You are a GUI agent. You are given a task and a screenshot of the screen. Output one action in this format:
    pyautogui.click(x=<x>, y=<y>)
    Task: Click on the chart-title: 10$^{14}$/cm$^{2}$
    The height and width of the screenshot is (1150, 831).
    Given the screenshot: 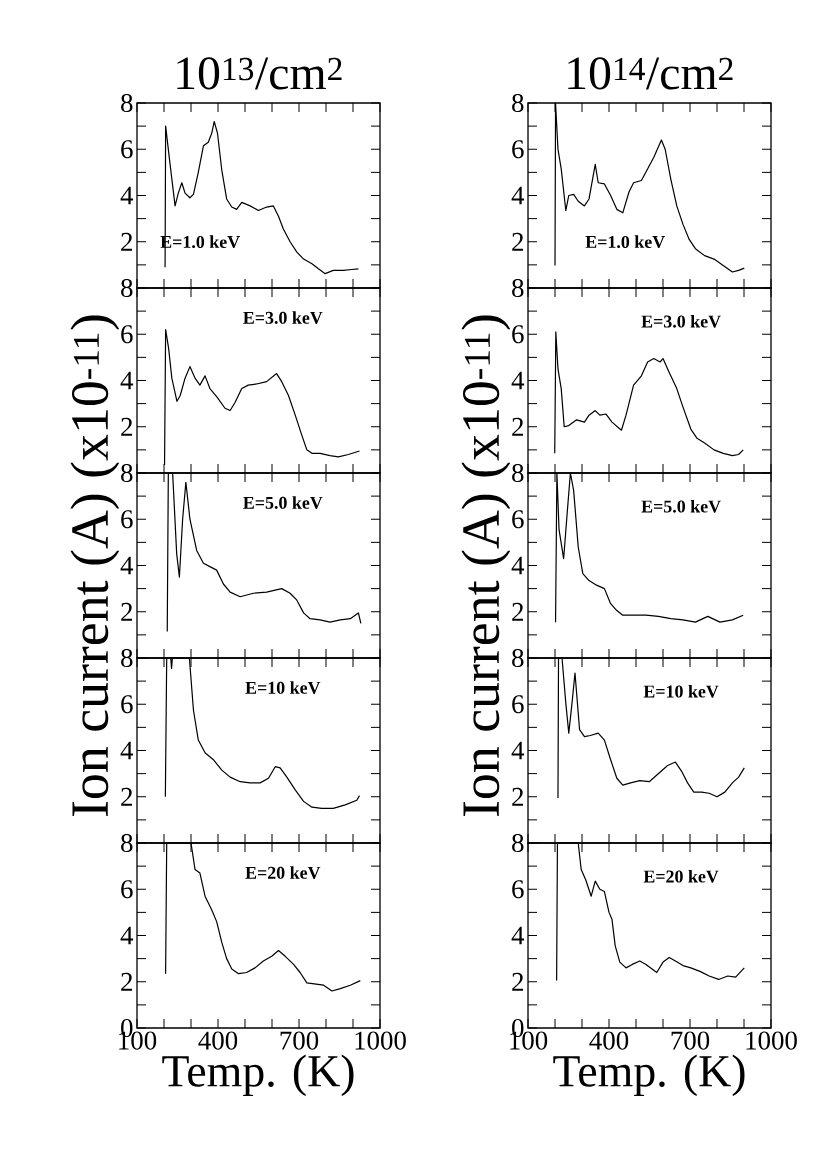 What is the action you would take?
    pyautogui.click(x=650, y=73)
    